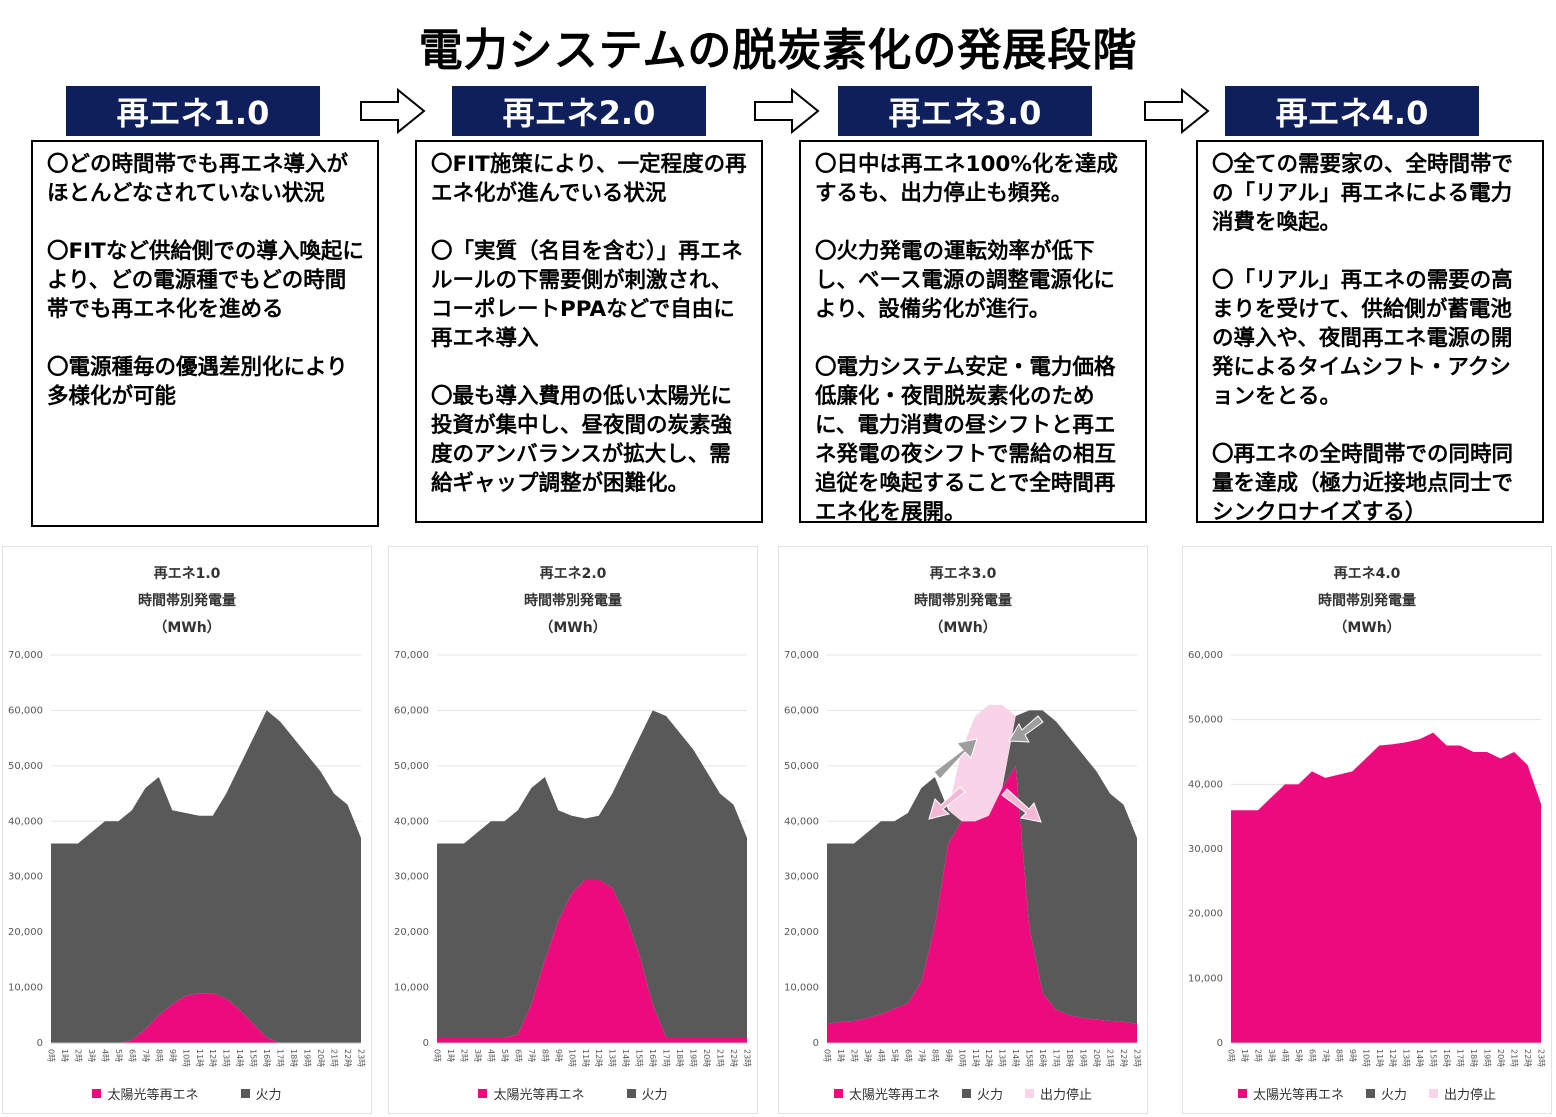 This screenshot has width=1556, height=1117. I want to click on legend-label: 出力停止, so click(1066, 1095).